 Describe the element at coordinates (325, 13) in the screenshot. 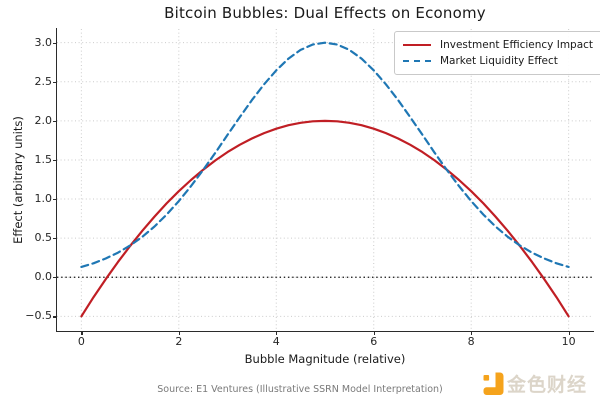

I see `chart-title: Bitcoin Bubbles: Dual Effects on Economy` at that location.